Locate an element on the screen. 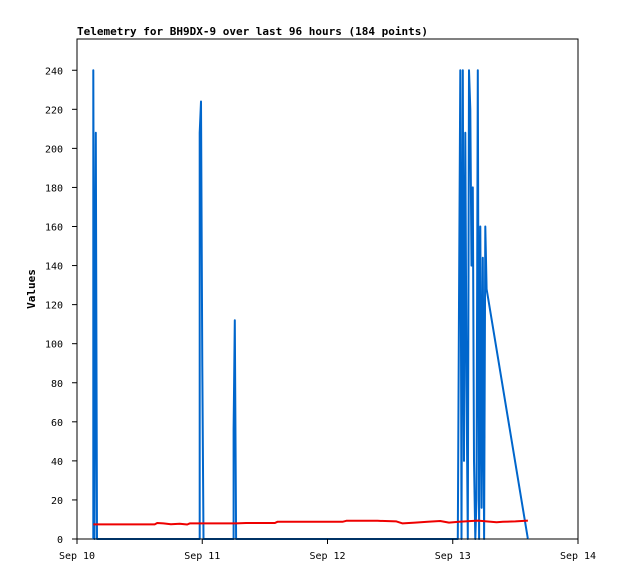 The width and height of the screenshot is (618, 579). x-tick-label: Sep 10 is located at coordinates (77, 556).